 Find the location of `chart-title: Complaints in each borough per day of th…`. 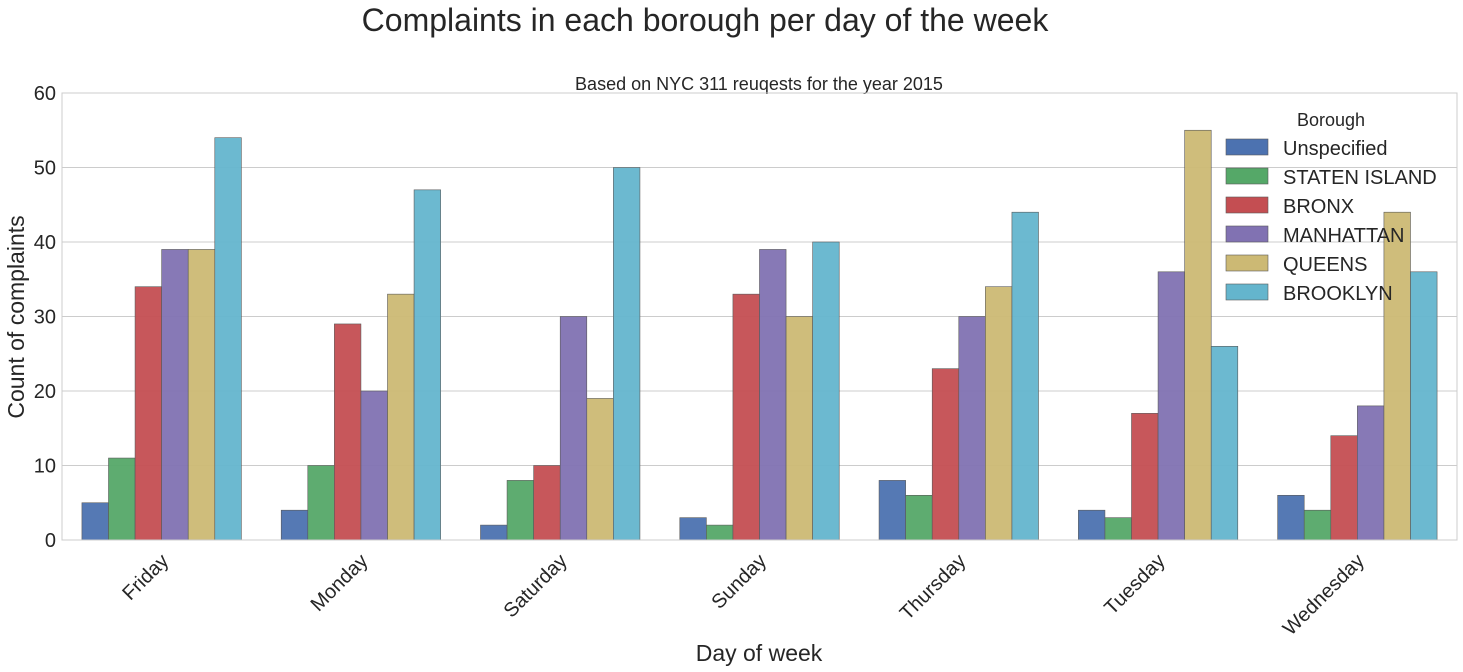

chart-title: Complaints in each borough per day of th… is located at coordinates (706, 20).